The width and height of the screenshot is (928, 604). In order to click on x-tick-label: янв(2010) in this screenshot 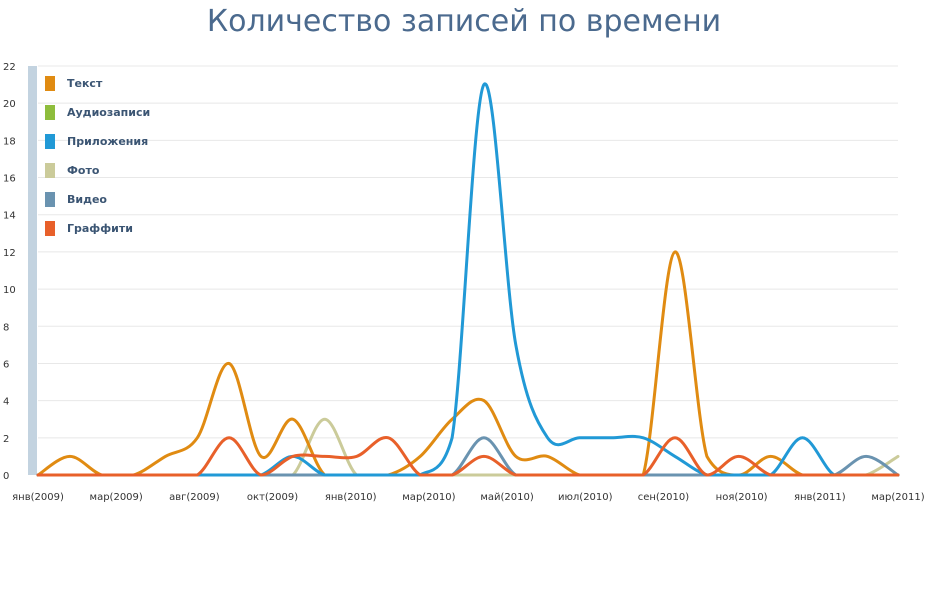, I will do `click(351, 497)`.